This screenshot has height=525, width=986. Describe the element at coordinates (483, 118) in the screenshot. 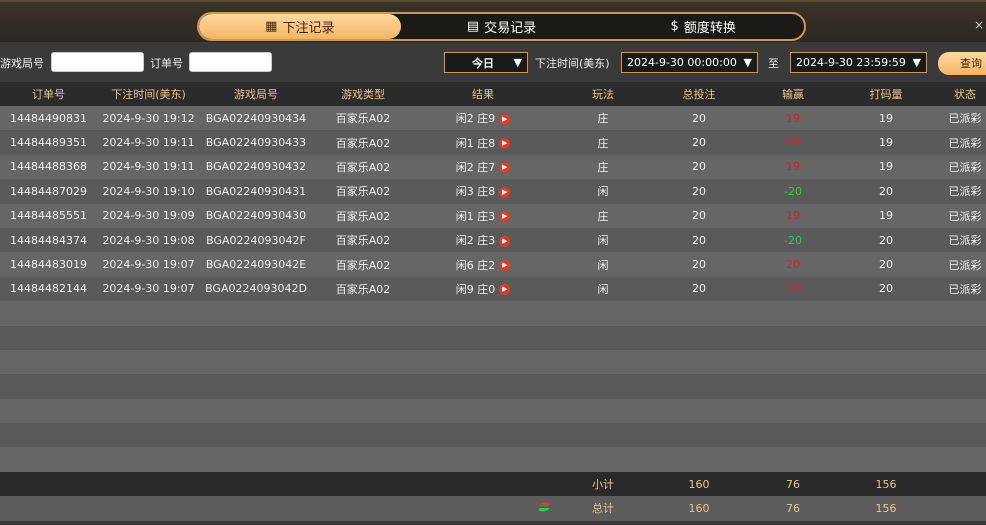

I see `result-cell: 闲2 庄9 ▶` at that location.